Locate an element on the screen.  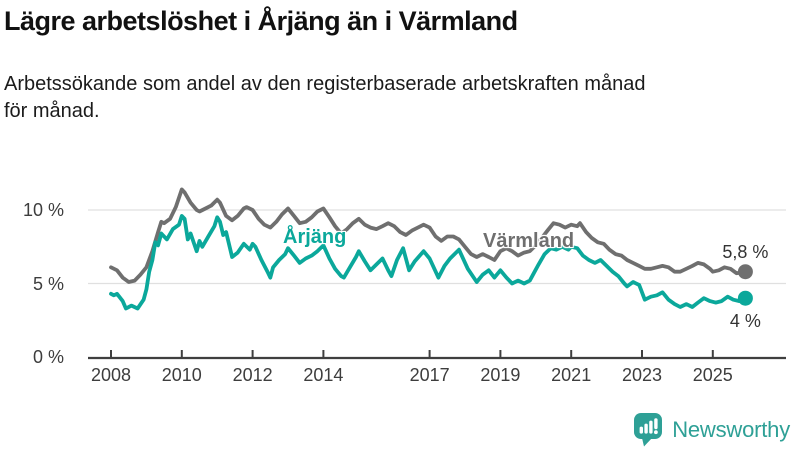
end-value-label-arjang: 4 % is located at coordinates (745, 321).